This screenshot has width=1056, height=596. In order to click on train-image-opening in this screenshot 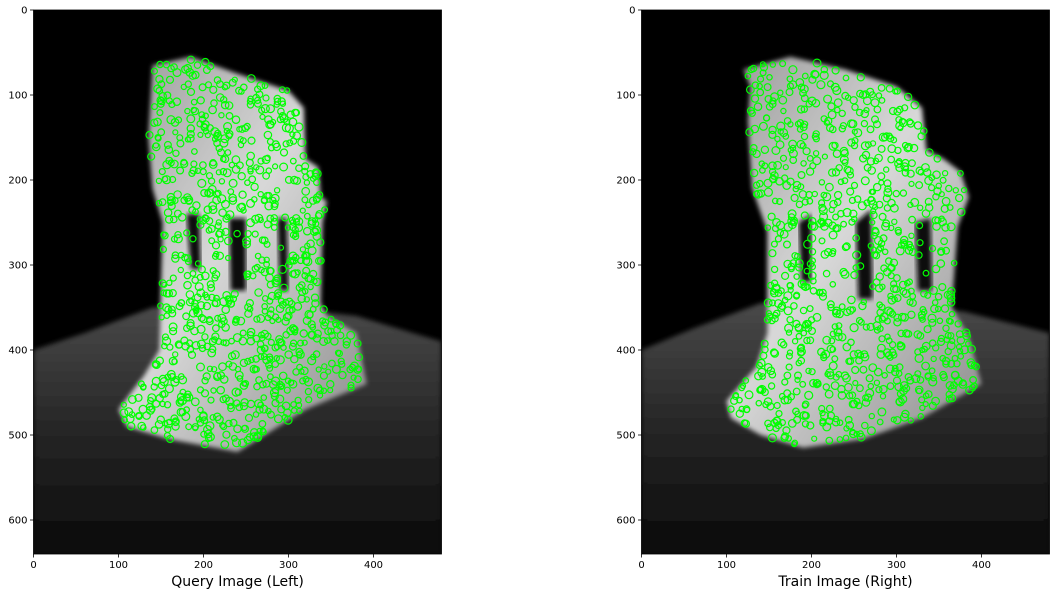, I will do `click(864, 254)`.